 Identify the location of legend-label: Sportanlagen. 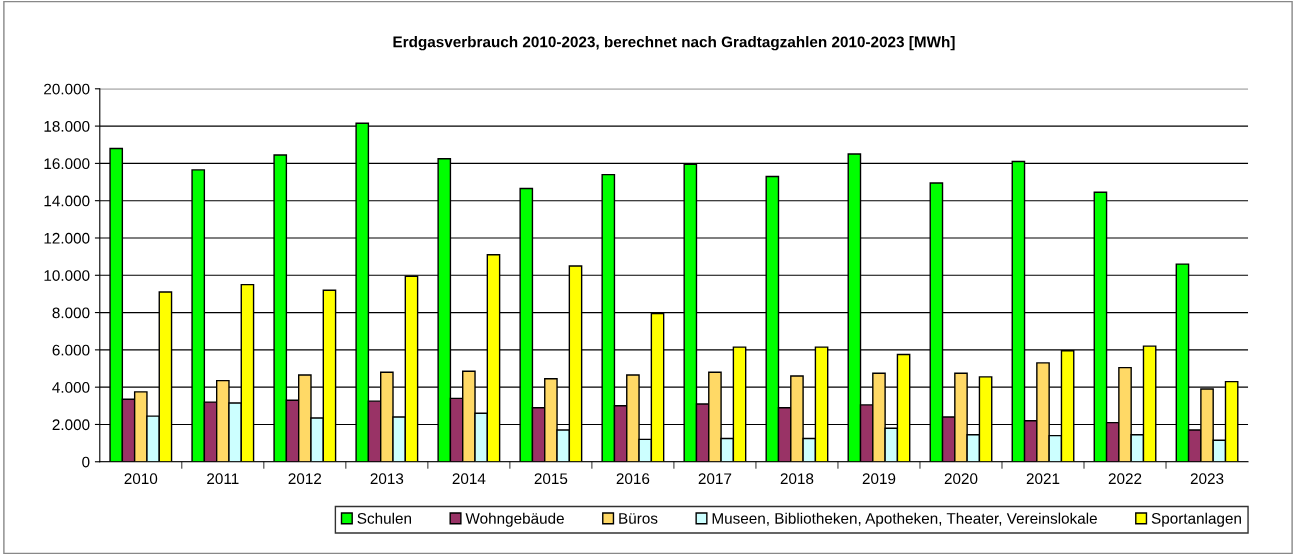
(1196, 519).